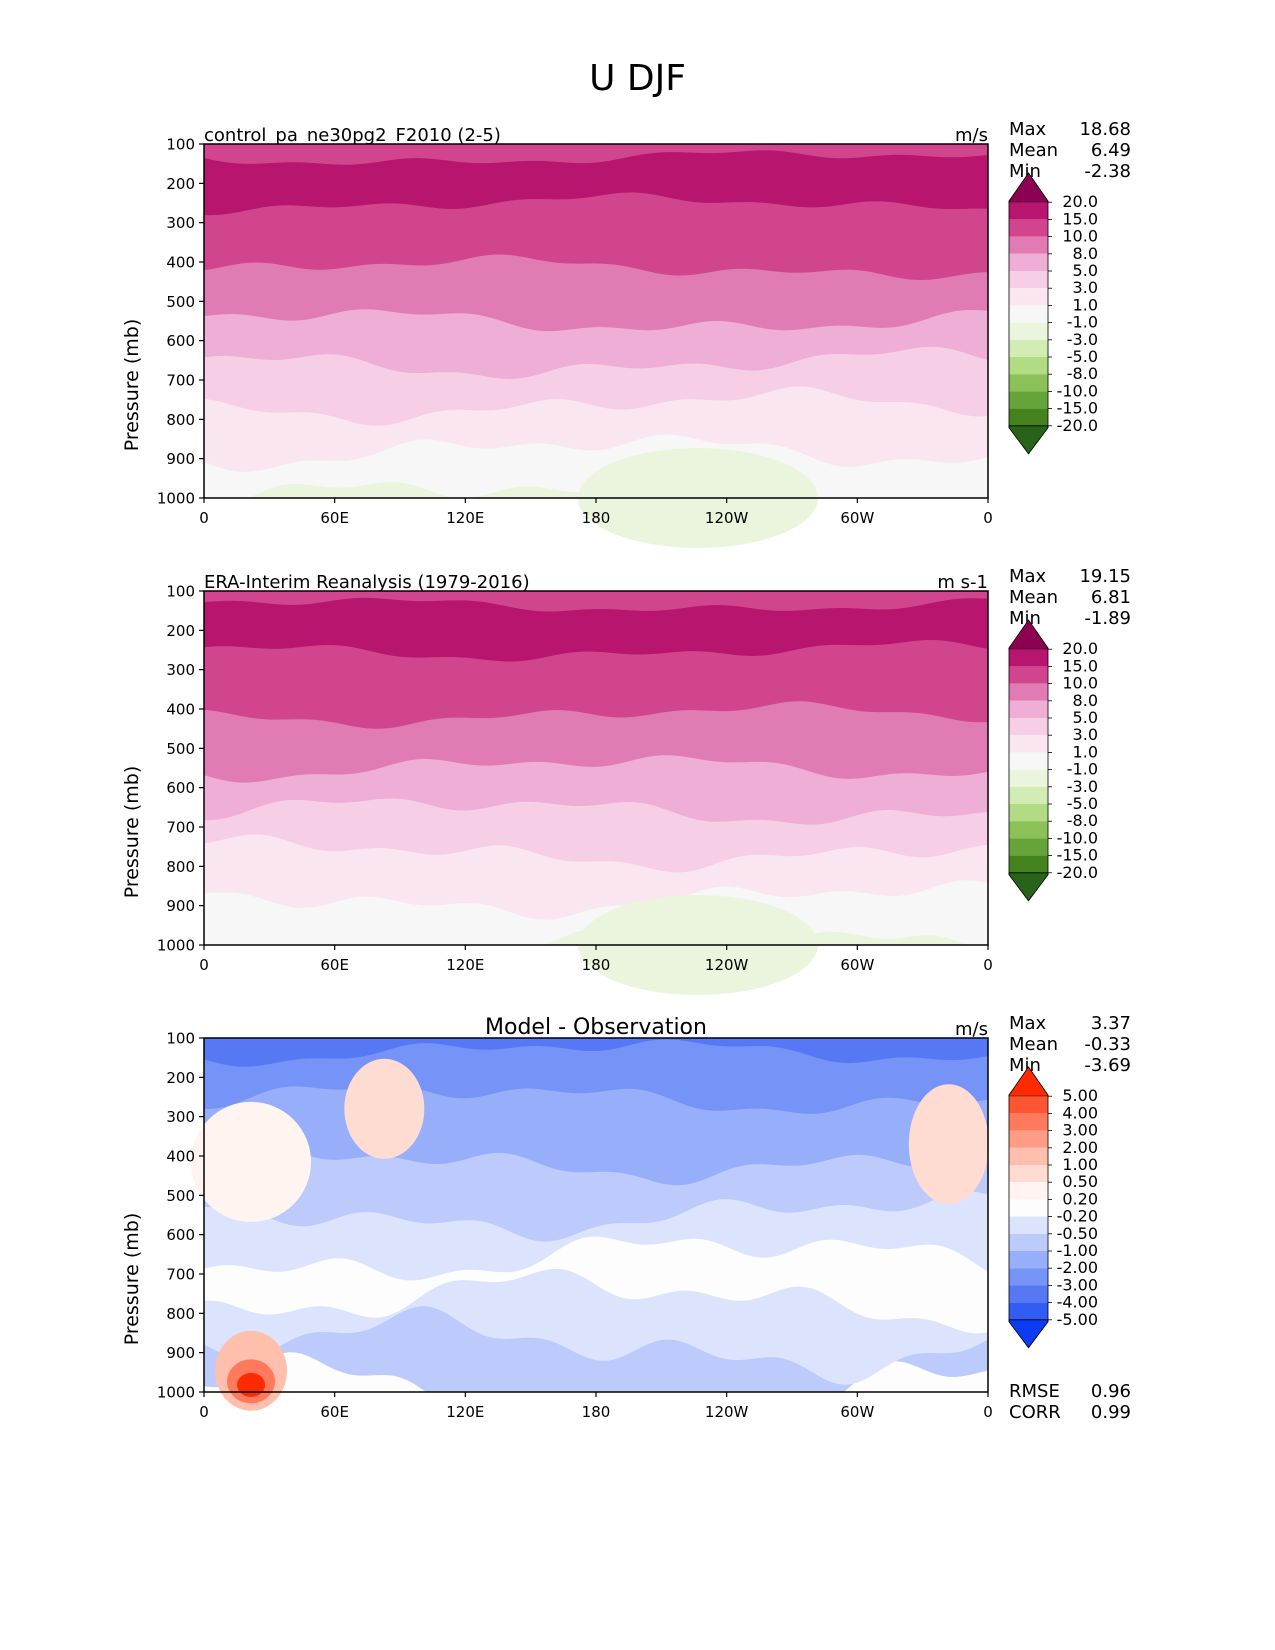  I want to click on colorbar-label: 0.20, so click(1080, 1198).